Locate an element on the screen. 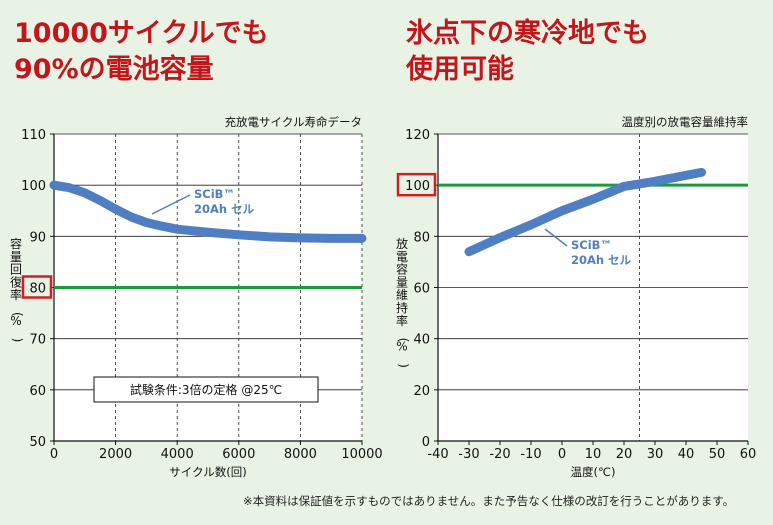 Image resolution: width=773 pixels, height=525 pixels. y-tick-label: 20 is located at coordinates (421, 391).